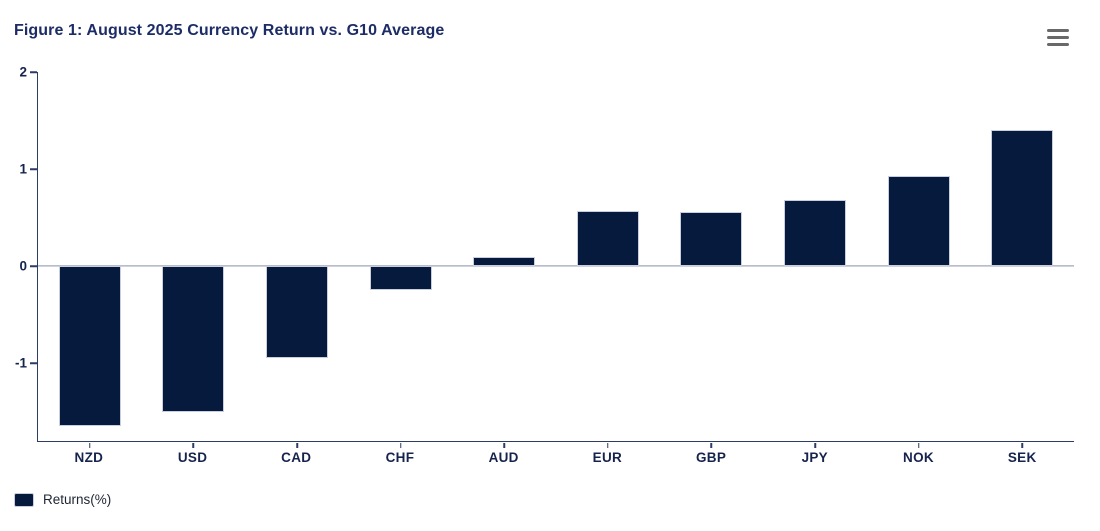 Image resolution: width=1100 pixels, height=531 pixels. Describe the element at coordinates (607, 238) in the screenshot. I see `bar-EUR` at that location.